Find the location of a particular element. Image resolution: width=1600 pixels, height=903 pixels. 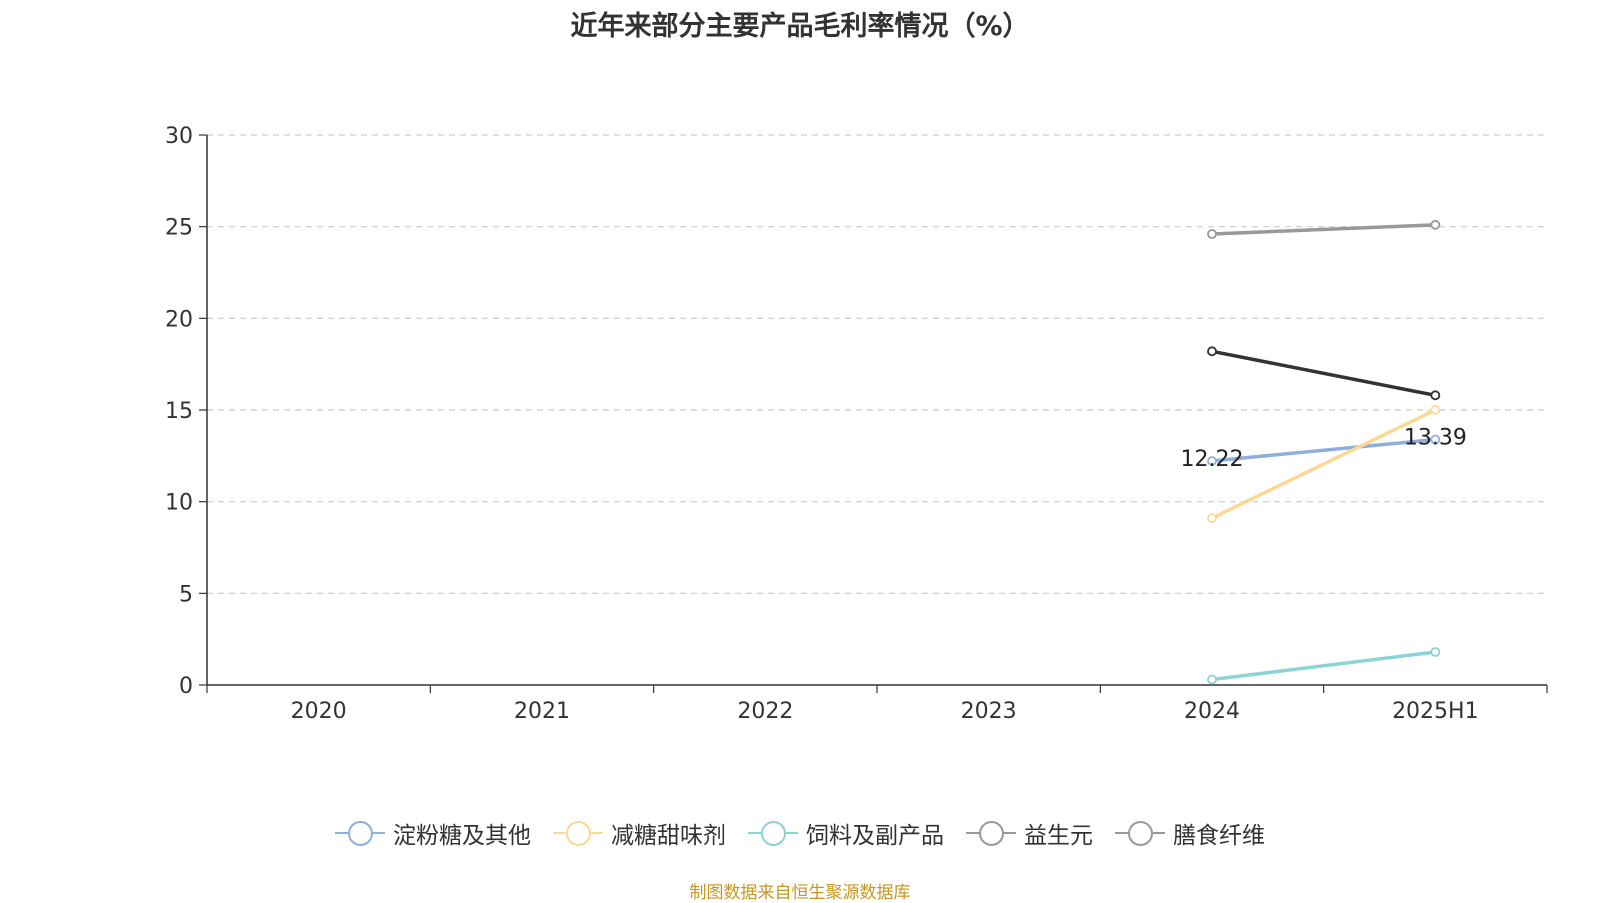

x-tick-label: 2021 is located at coordinates (542, 711).